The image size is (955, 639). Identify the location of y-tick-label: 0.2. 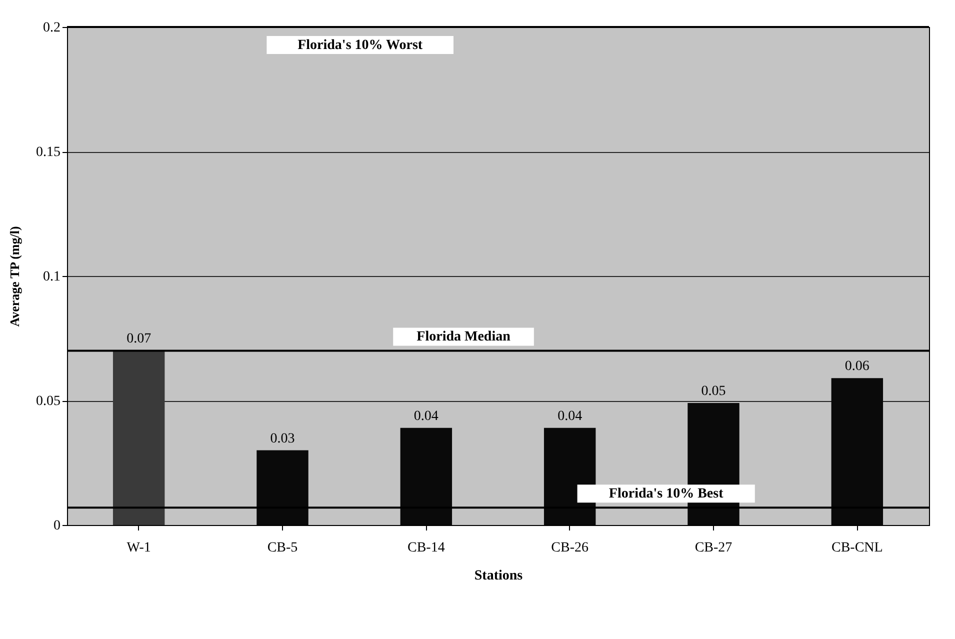
(51, 28).